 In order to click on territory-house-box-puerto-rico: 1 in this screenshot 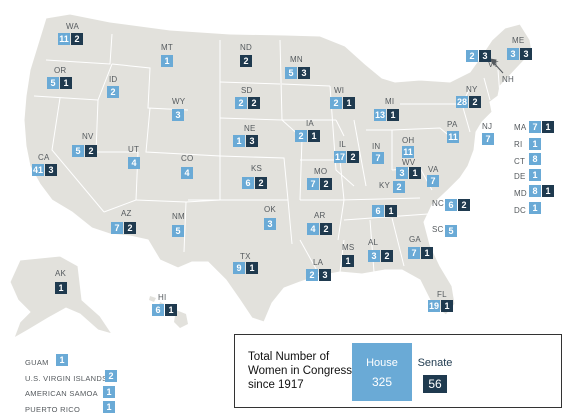, I will do `click(109, 407)`.